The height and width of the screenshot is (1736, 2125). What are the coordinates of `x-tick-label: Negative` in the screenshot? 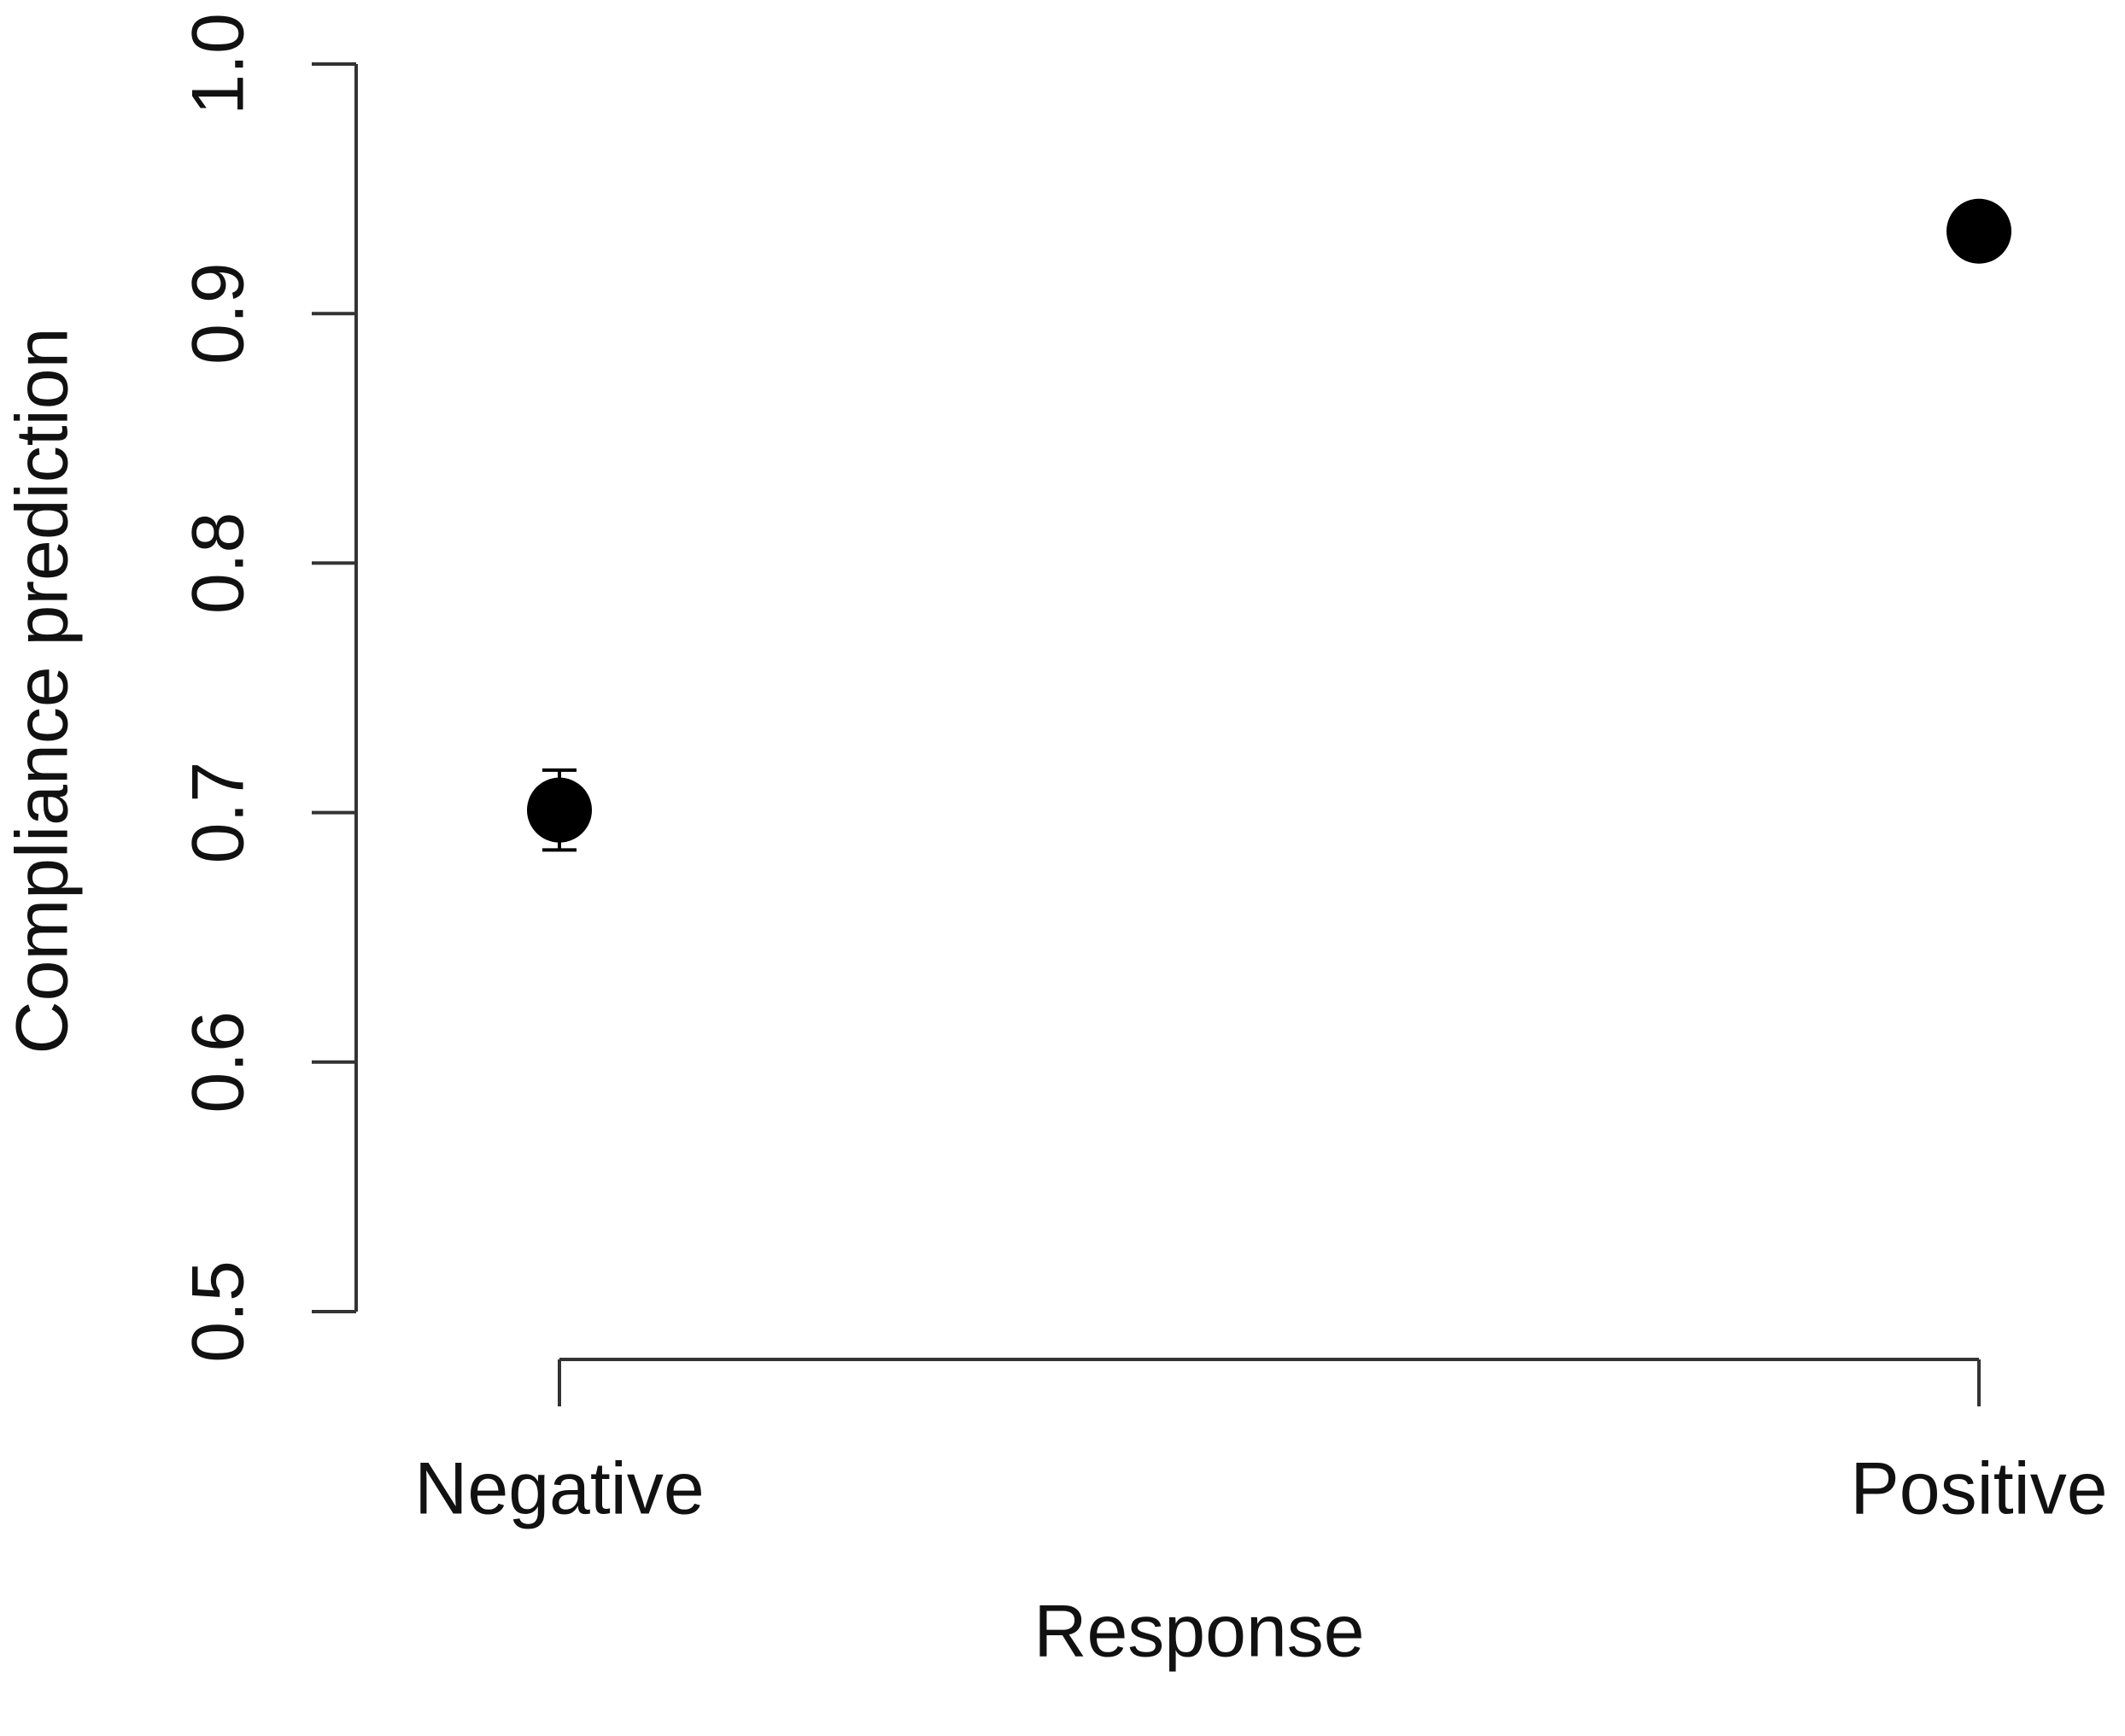 It's located at (559, 1489).